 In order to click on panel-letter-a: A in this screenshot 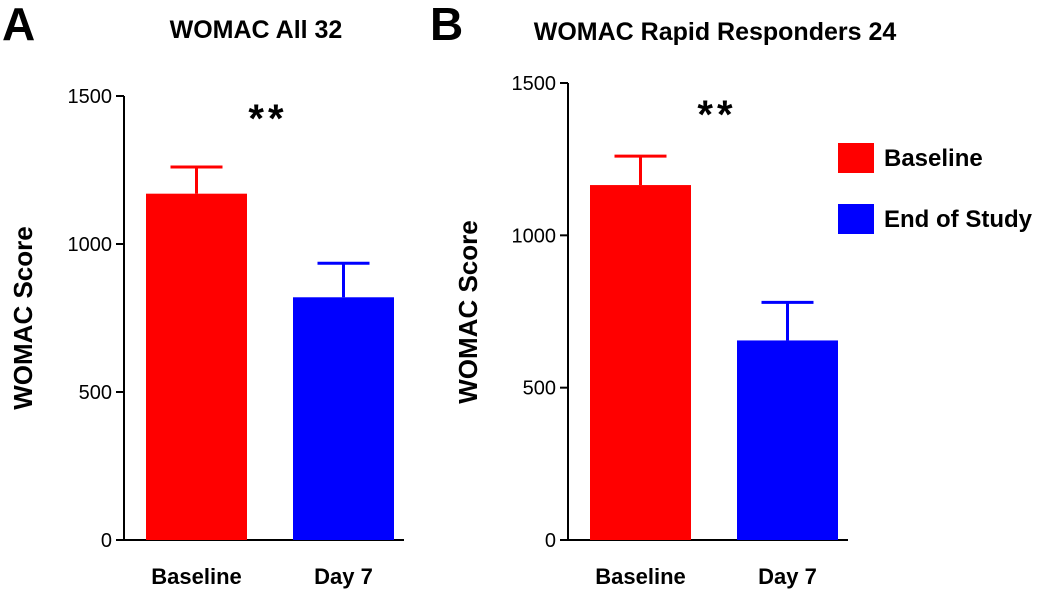, I will do `click(18, 25)`.